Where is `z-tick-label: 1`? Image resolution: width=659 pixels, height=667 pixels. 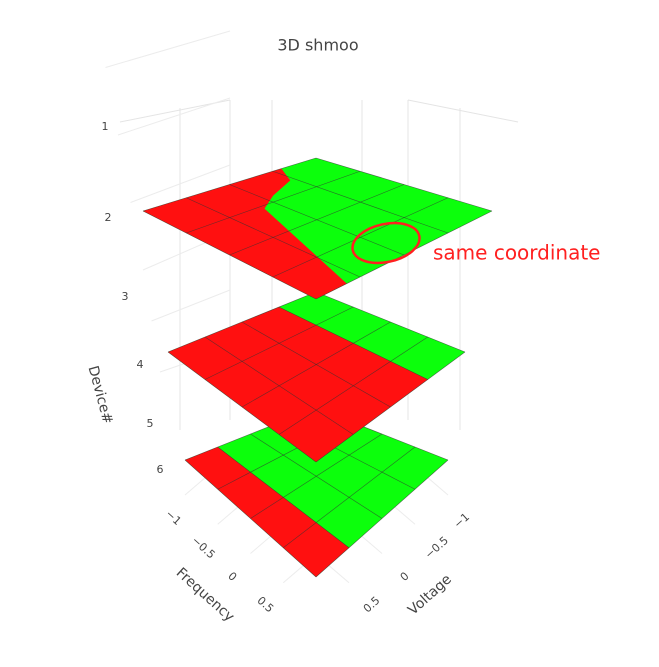
z-tick-label: 1 is located at coordinates (105, 126).